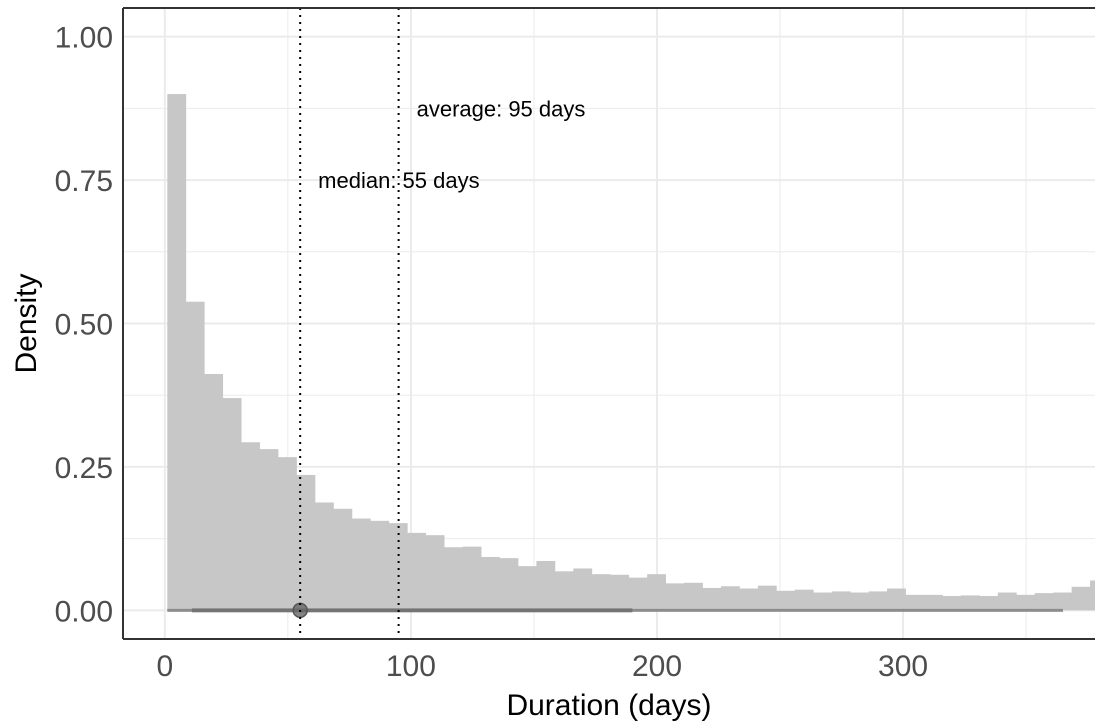 This screenshot has width=1095, height=728. Describe the element at coordinates (451, 144) in the screenshot. I see `annotations: median: 55 days average: 95 days` at that location.